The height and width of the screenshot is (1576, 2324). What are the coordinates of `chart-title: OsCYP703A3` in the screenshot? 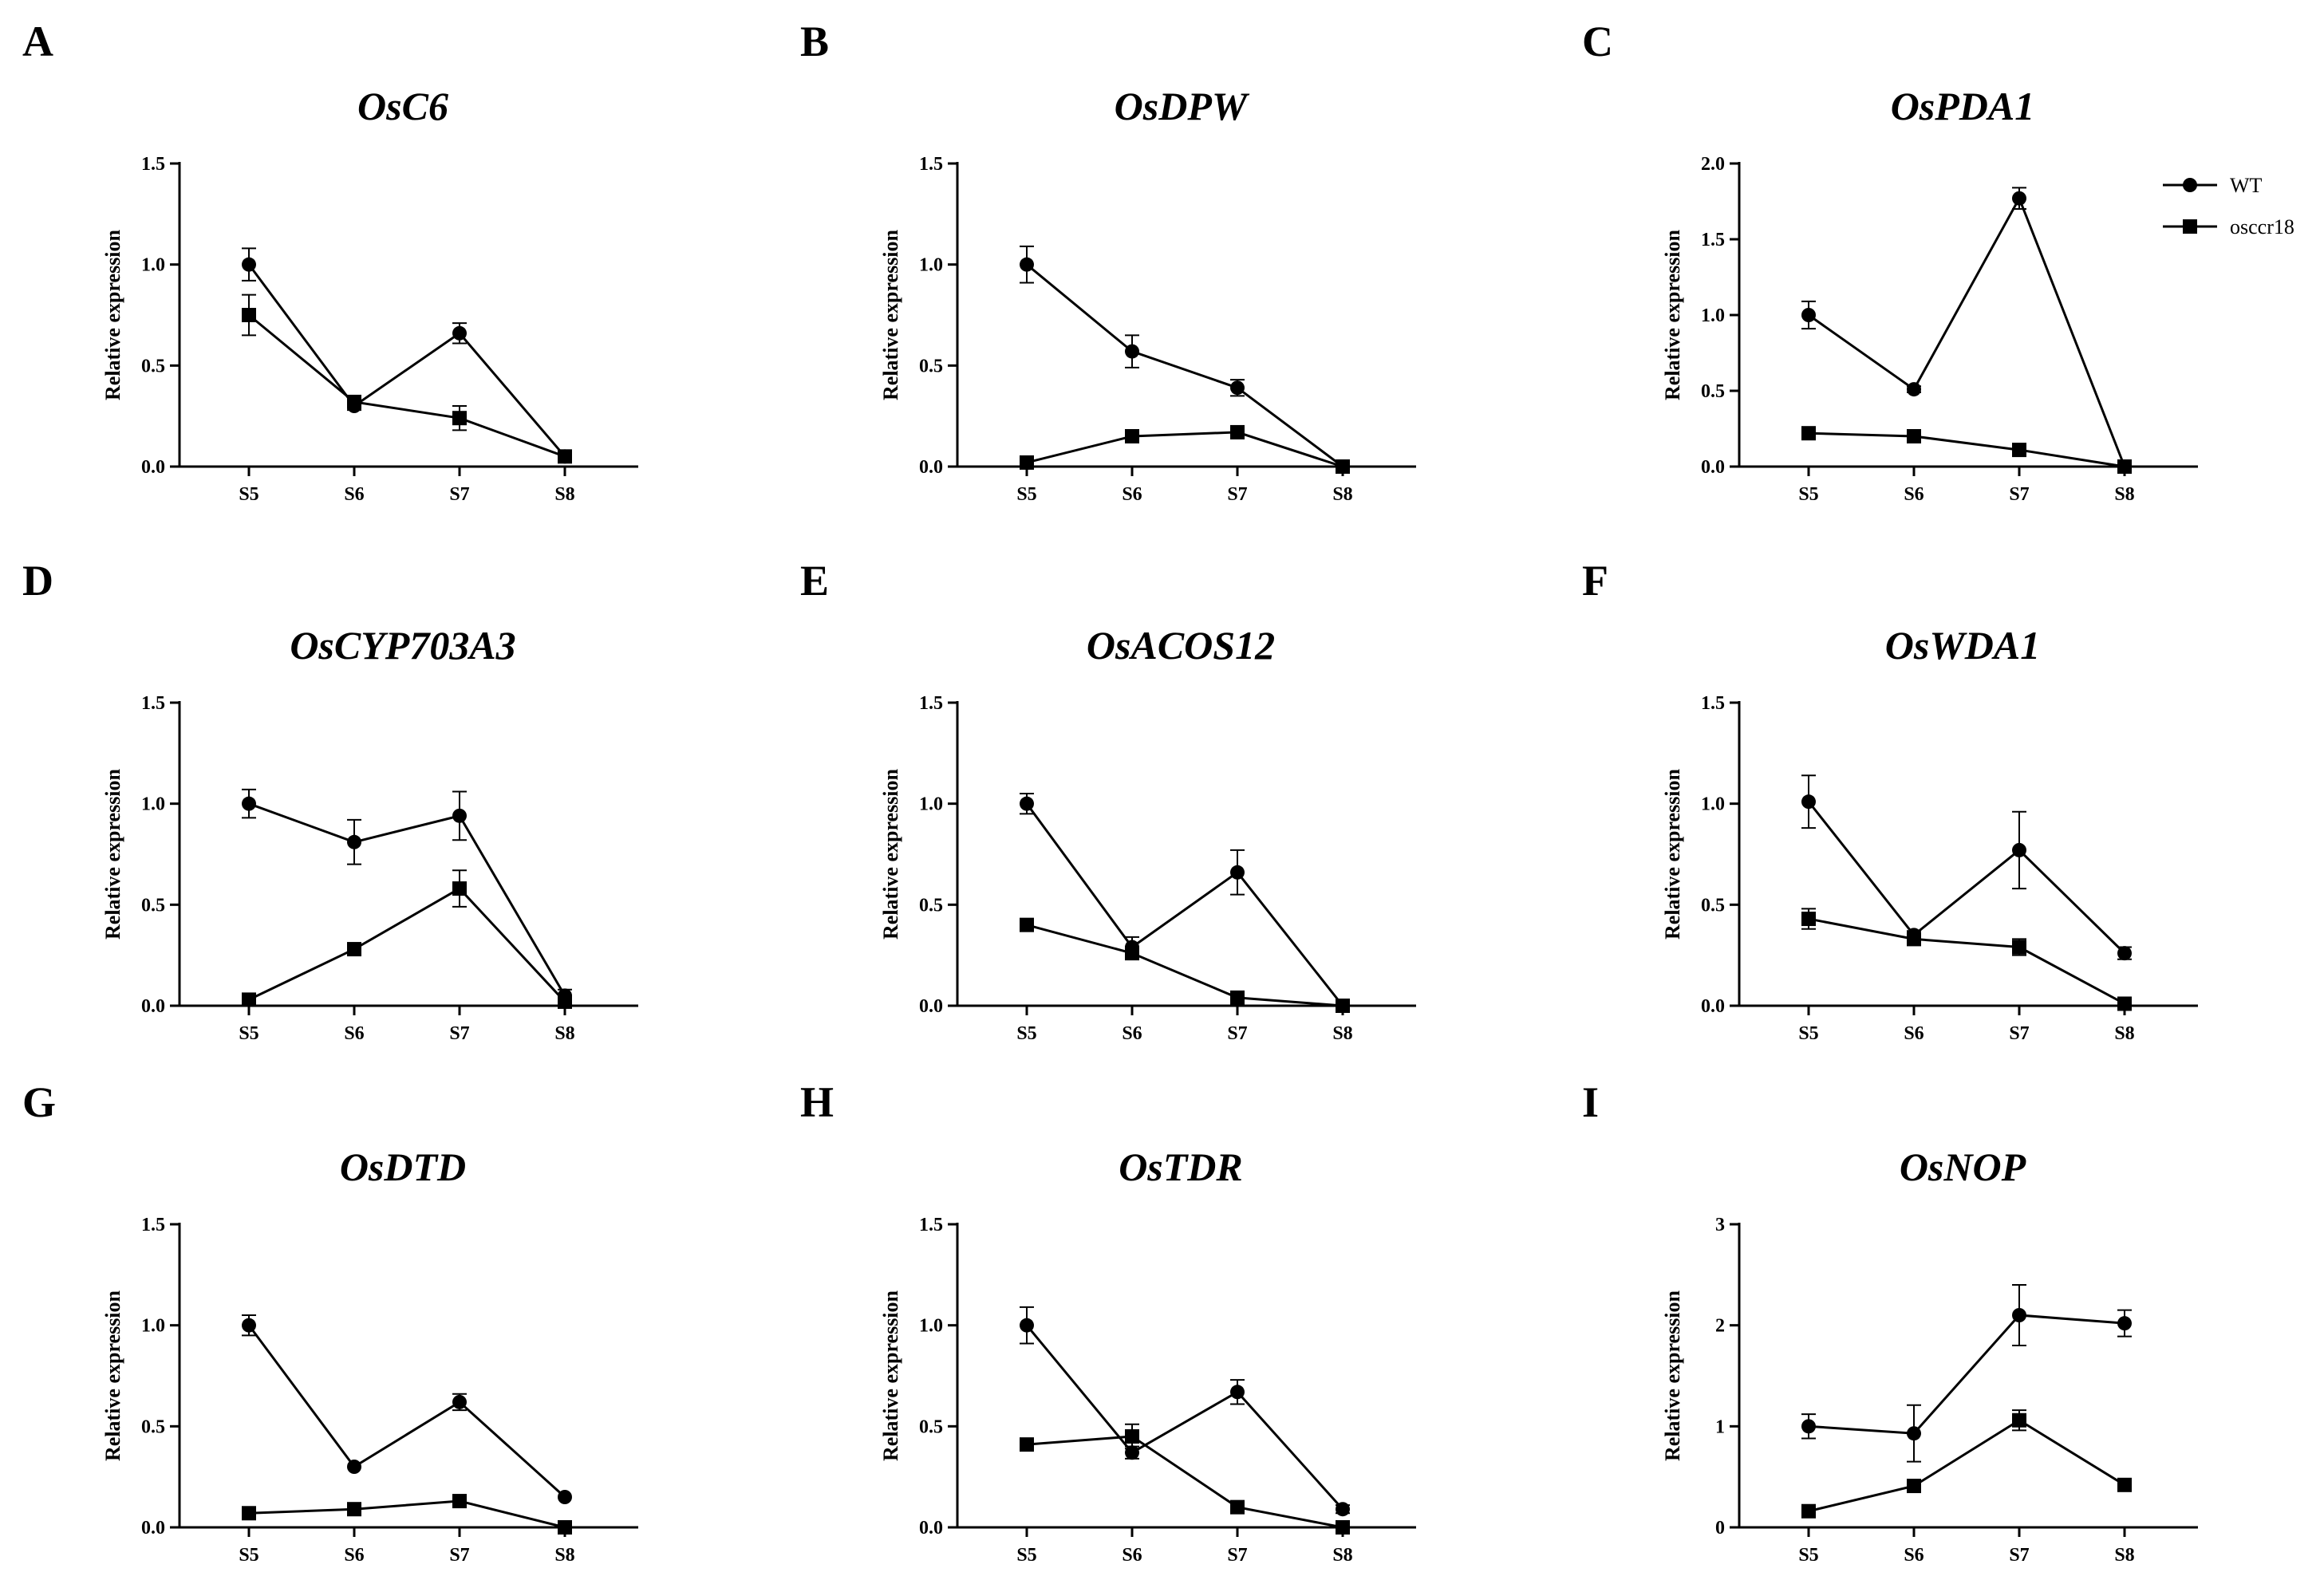 It's located at (402, 645).